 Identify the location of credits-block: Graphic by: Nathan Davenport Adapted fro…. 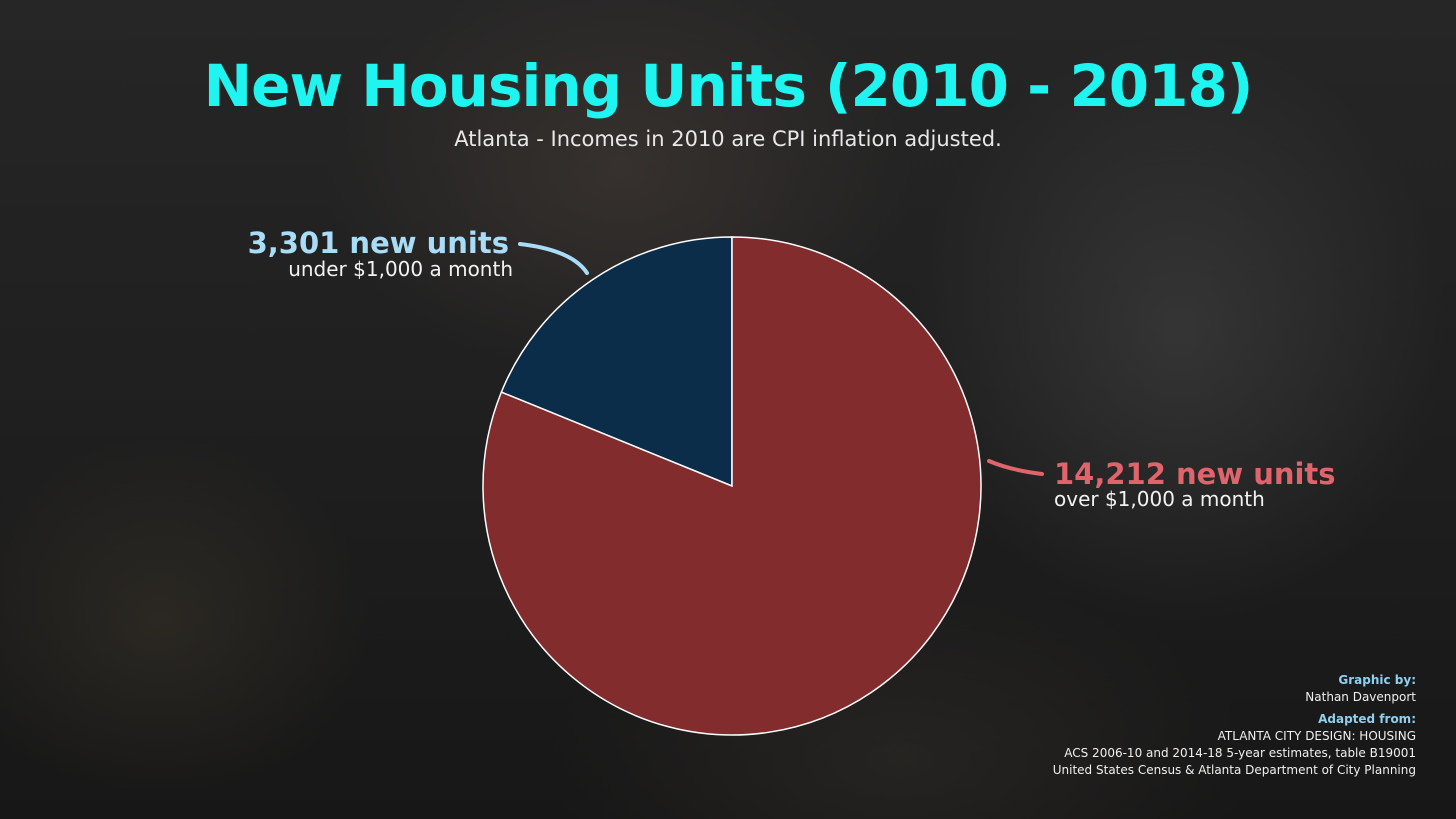
(1186, 725).